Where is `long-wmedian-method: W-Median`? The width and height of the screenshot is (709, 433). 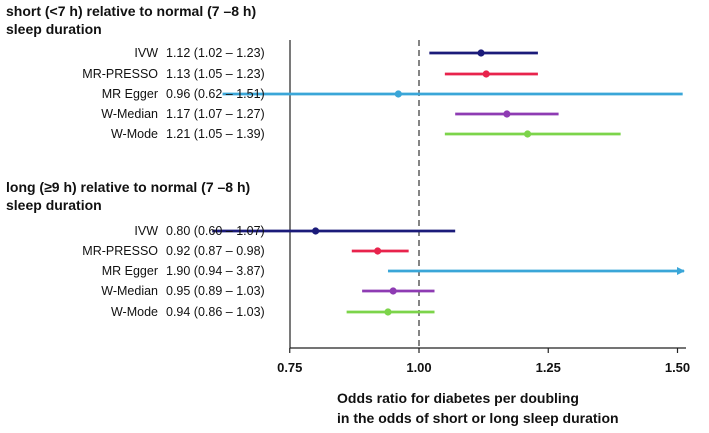 long-wmedian-method: W-Median is located at coordinates (129, 291).